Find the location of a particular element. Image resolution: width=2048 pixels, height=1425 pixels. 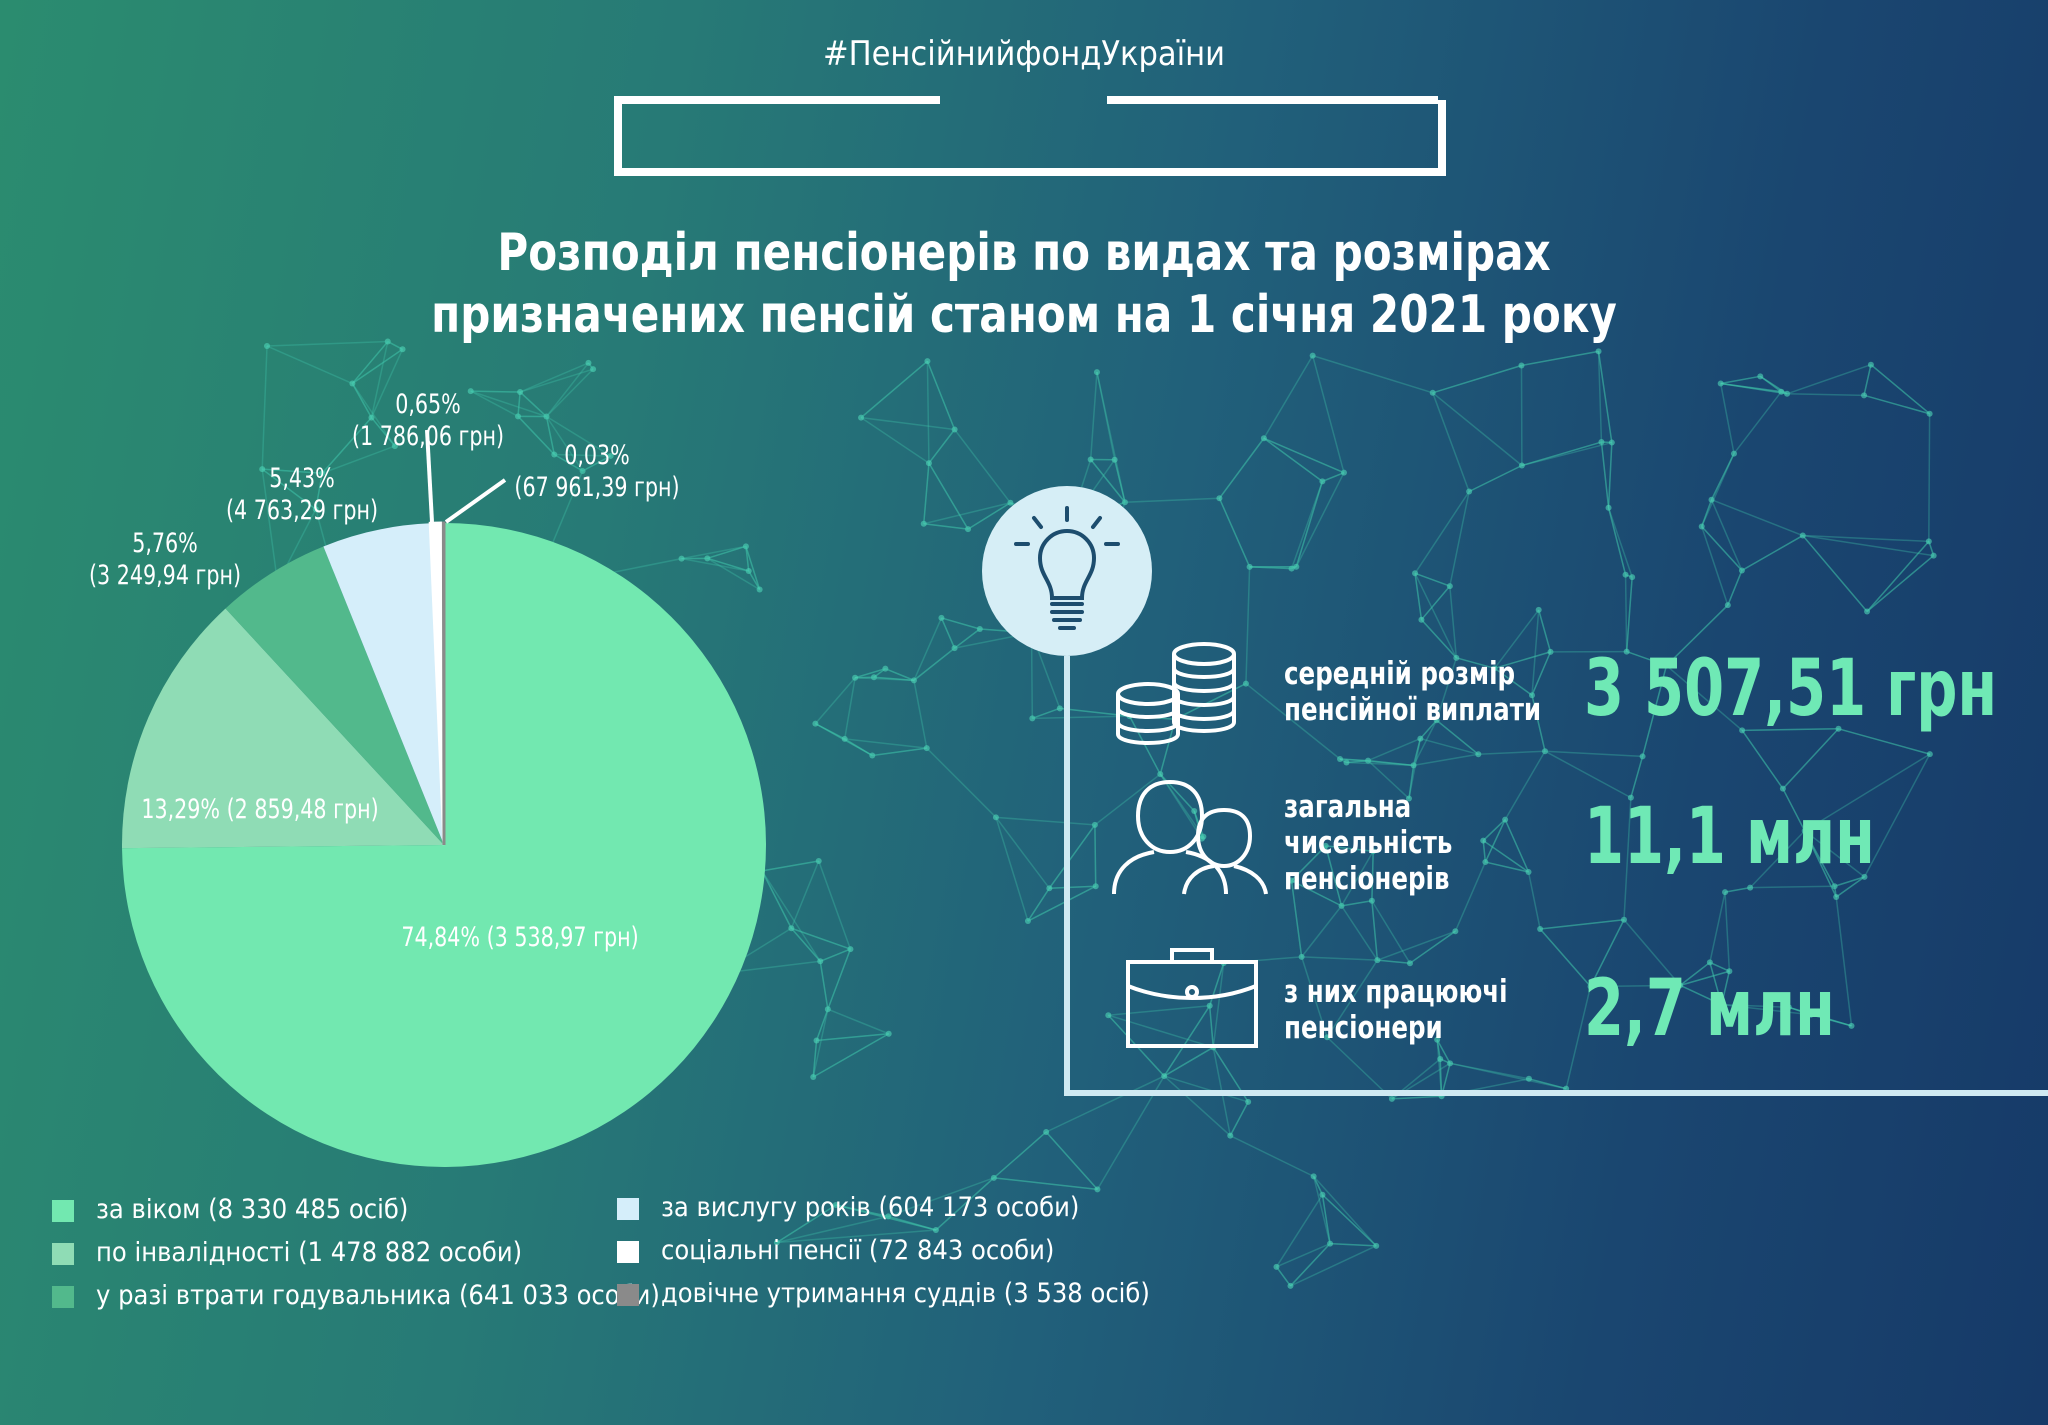

slice-label-judges: 0,03% (67 961,39 грн) is located at coordinates (597, 472).